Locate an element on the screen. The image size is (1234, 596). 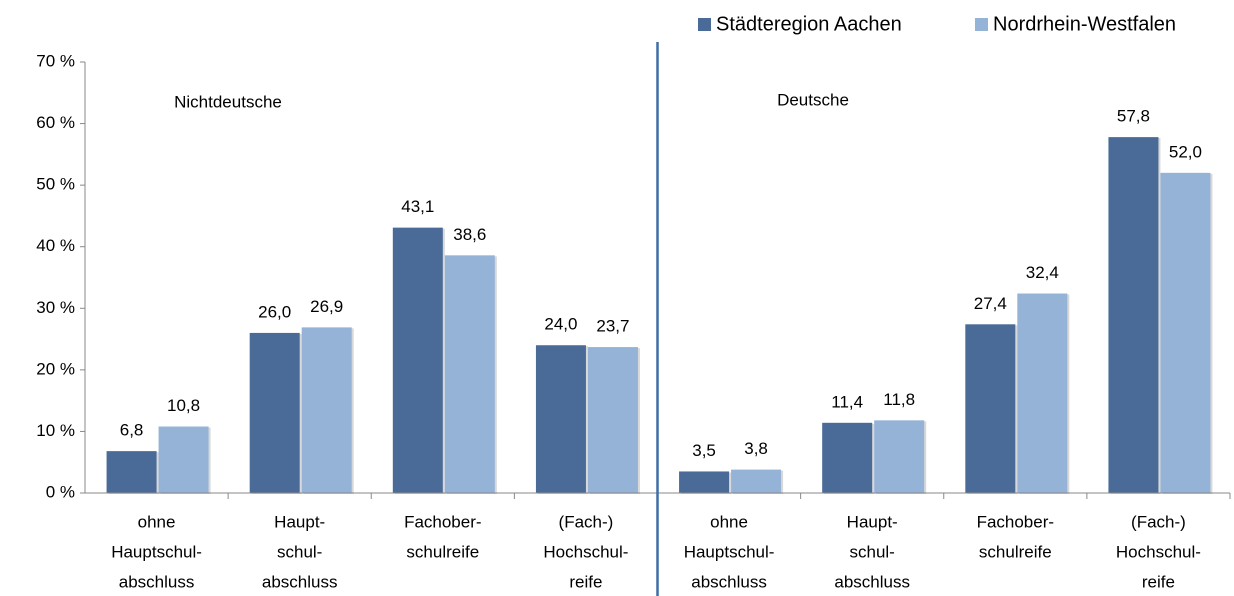
value-label: 11,4 is located at coordinates (847, 401).